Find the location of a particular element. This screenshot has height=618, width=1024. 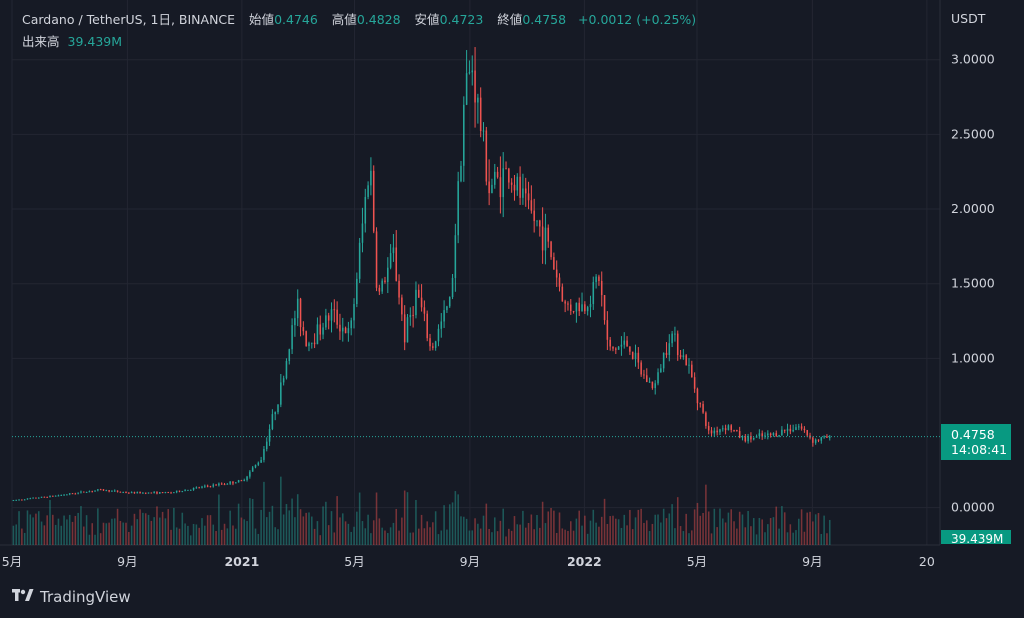

currency-unit: USDT is located at coordinates (968, 18).